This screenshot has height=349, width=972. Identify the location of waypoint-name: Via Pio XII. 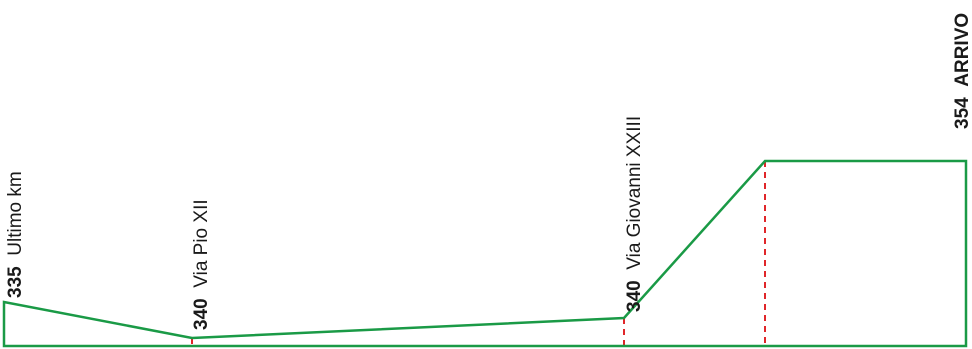
(201, 243).